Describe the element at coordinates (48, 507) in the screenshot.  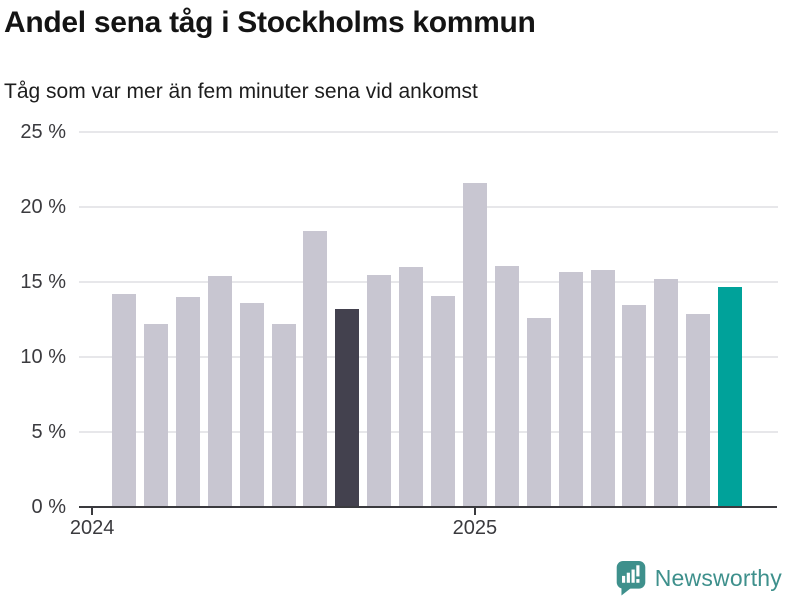
I see `y-tick-label: 0 %` at that location.